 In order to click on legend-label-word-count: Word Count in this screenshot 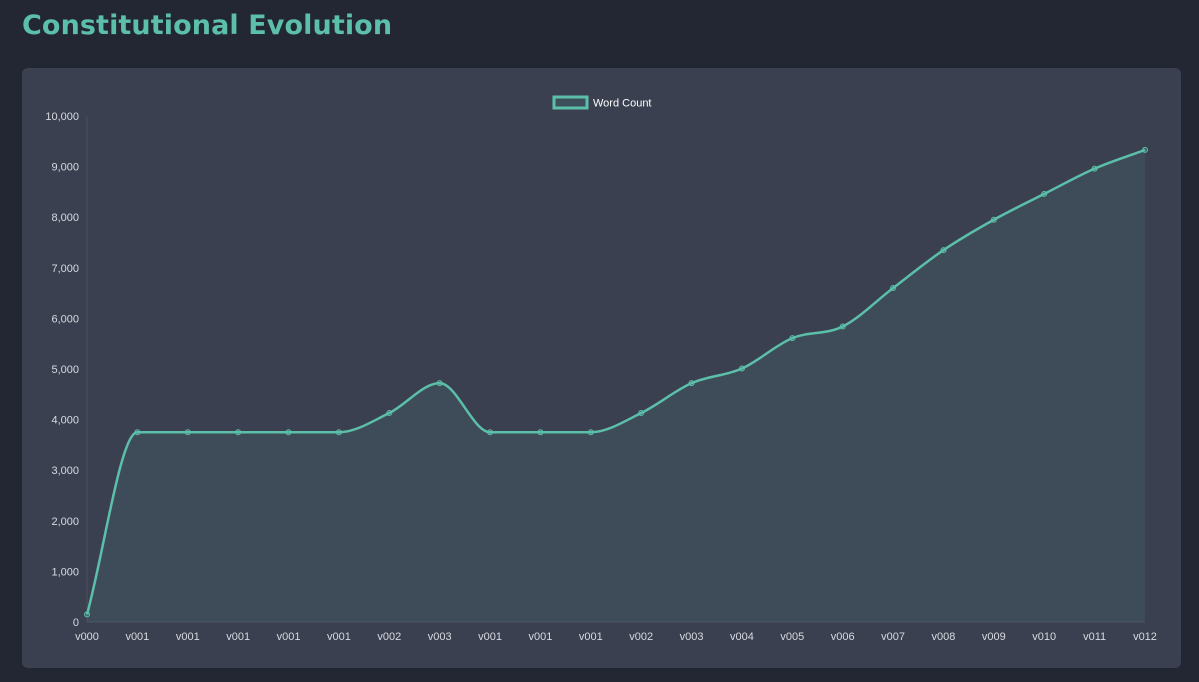, I will do `click(622, 104)`.